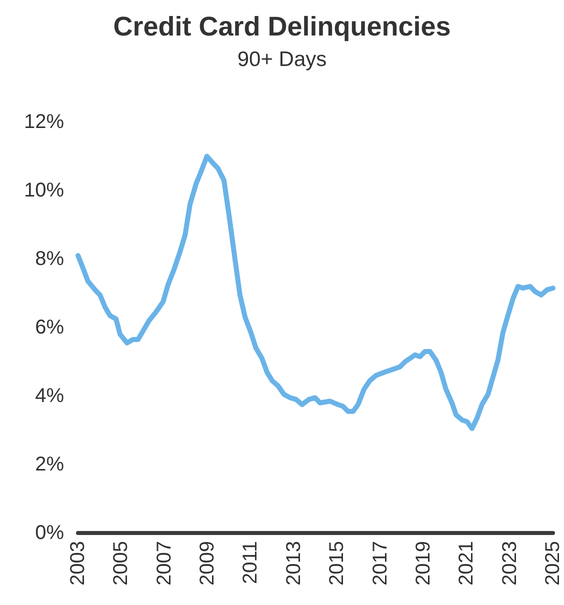 The width and height of the screenshot is (564, 605). I want to click on x-tick-label: 2025, so click(553, 563).